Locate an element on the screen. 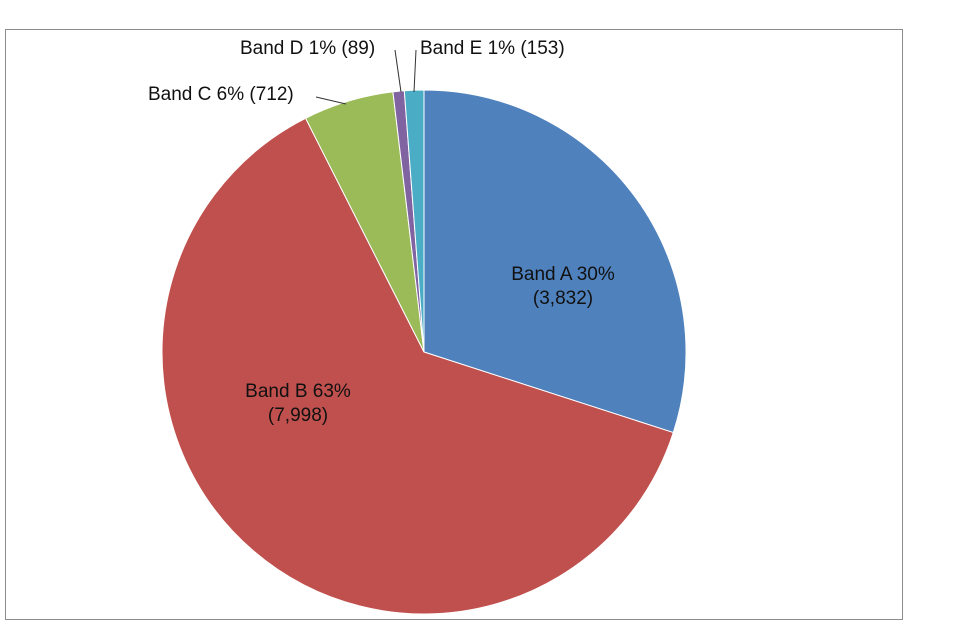 The height and width of the screenshot is (640, 960). data-label-band-e: Band E 1% (153) is located at coordinates (492, 48).